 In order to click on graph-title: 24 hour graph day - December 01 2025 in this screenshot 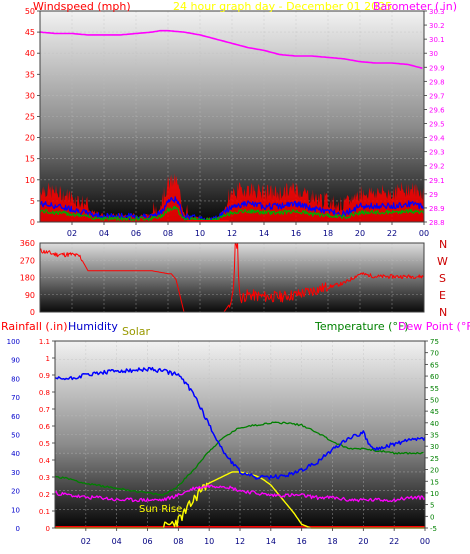, I will do `click(282, 6)`.